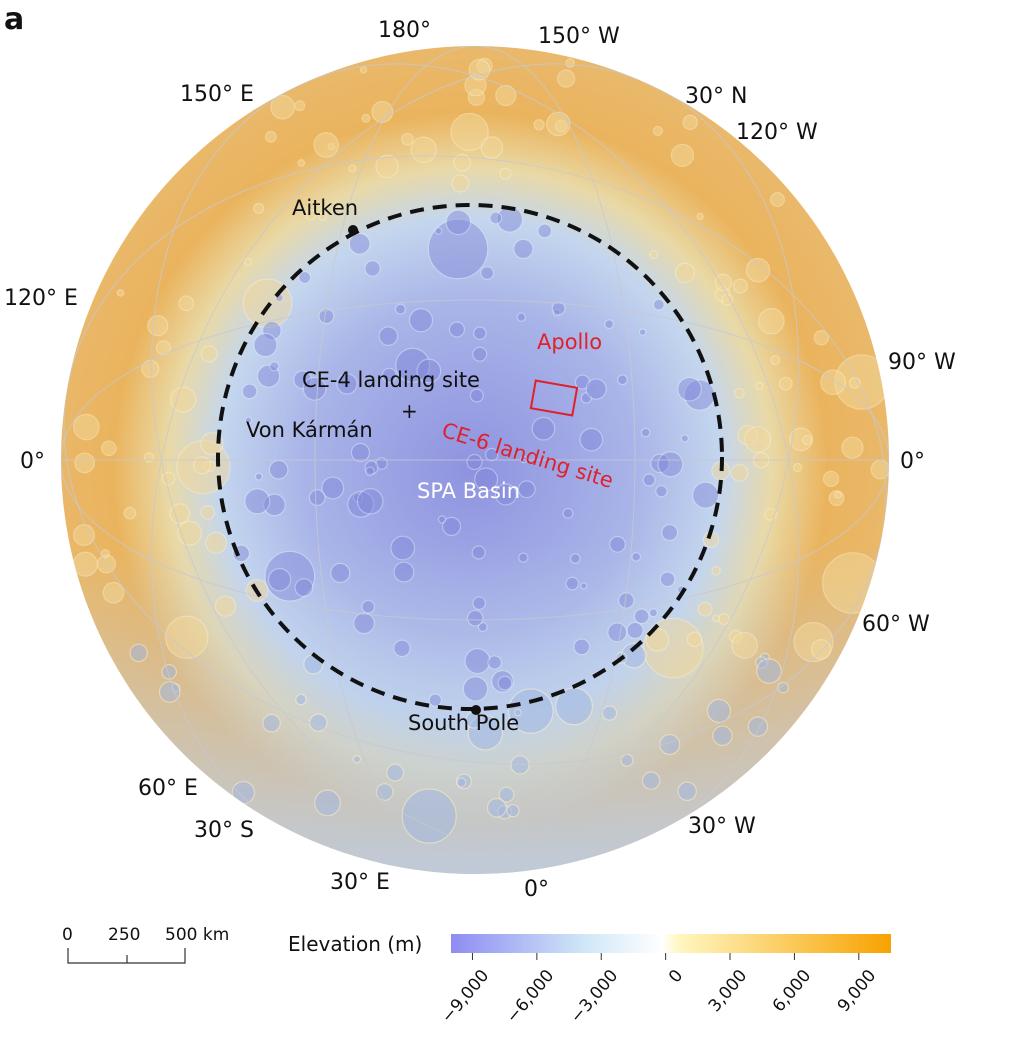 The width and height of the screenshot is (1014, 1042). What do you see at coordinates (355, 944) in the screenshot?
I see `colorbar-title: Elevation (m)` at bounding box center [355, 944].